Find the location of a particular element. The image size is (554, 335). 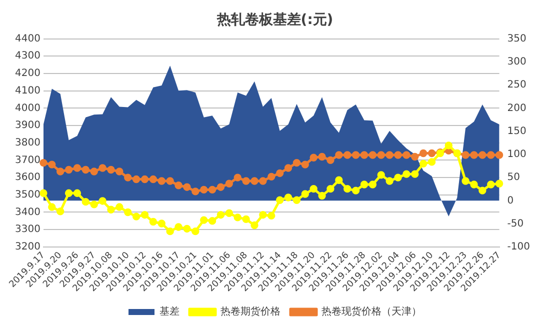

chart-title: 热轧卷板基差(:元) is located at coordinates (275, 20).